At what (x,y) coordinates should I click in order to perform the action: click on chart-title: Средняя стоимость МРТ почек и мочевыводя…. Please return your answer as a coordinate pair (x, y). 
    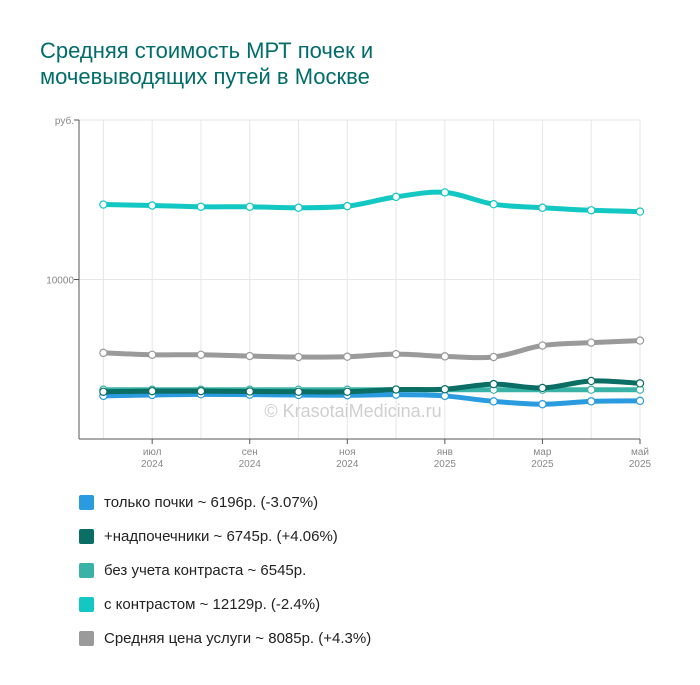
    Looking at the image, I should click on (350, 64).